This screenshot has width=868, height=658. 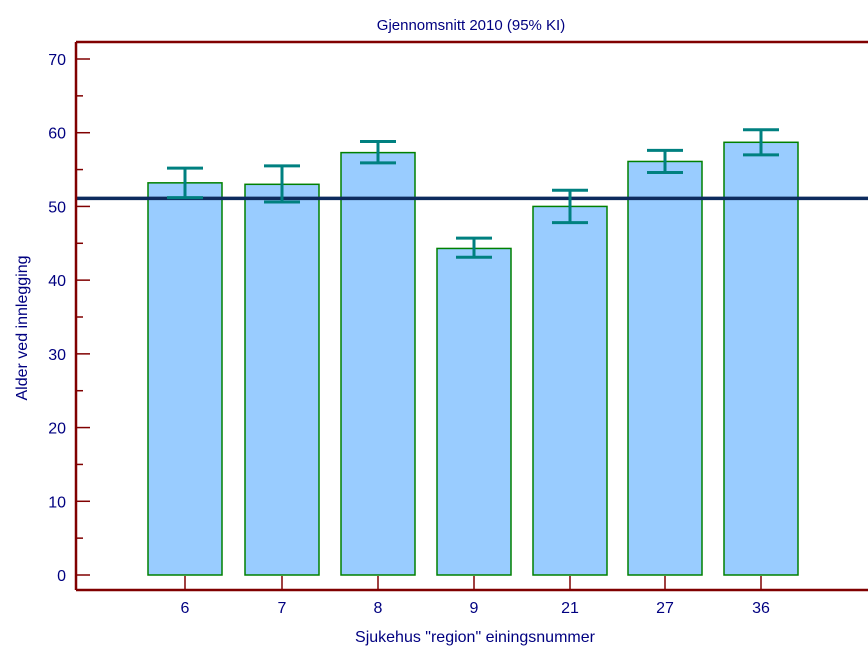 I want to click on chart-title: Gjennomsnitt 2010 (95% KI), so click(x=471, y=25).